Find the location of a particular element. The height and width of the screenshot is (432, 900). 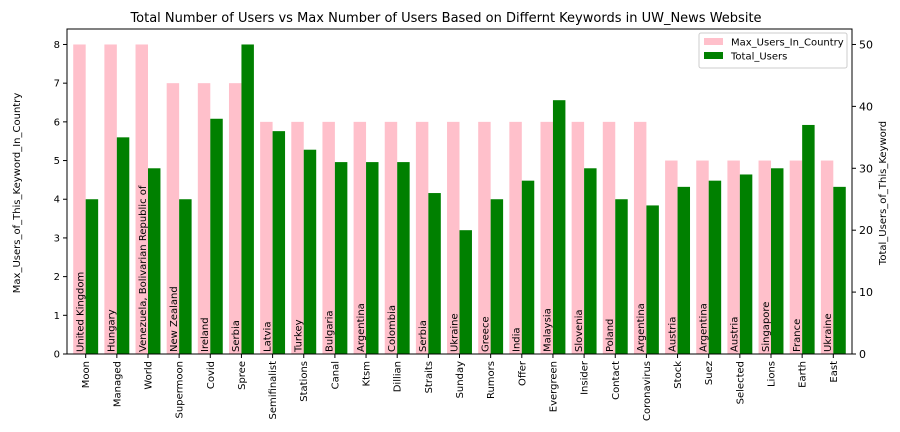

x-tick-label: Canal is located at coordinates (335, 375).